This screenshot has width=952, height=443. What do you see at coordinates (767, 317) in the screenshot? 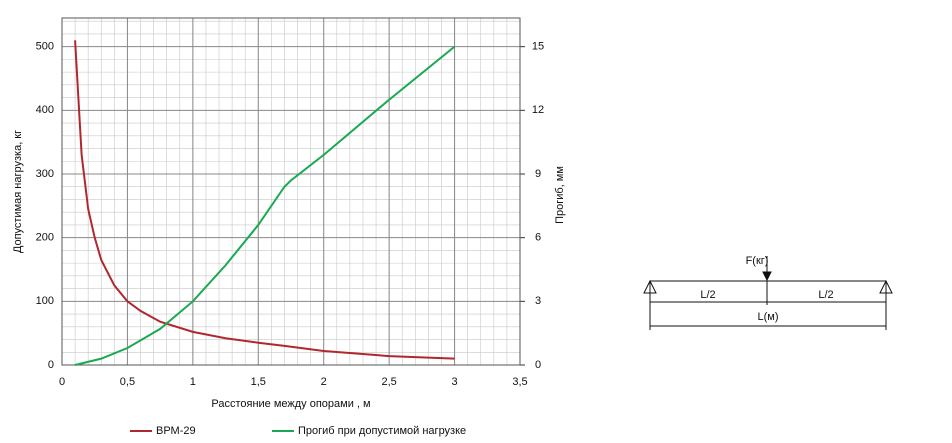
I see `length-label: L(м)` at bounding box center [767, 317].